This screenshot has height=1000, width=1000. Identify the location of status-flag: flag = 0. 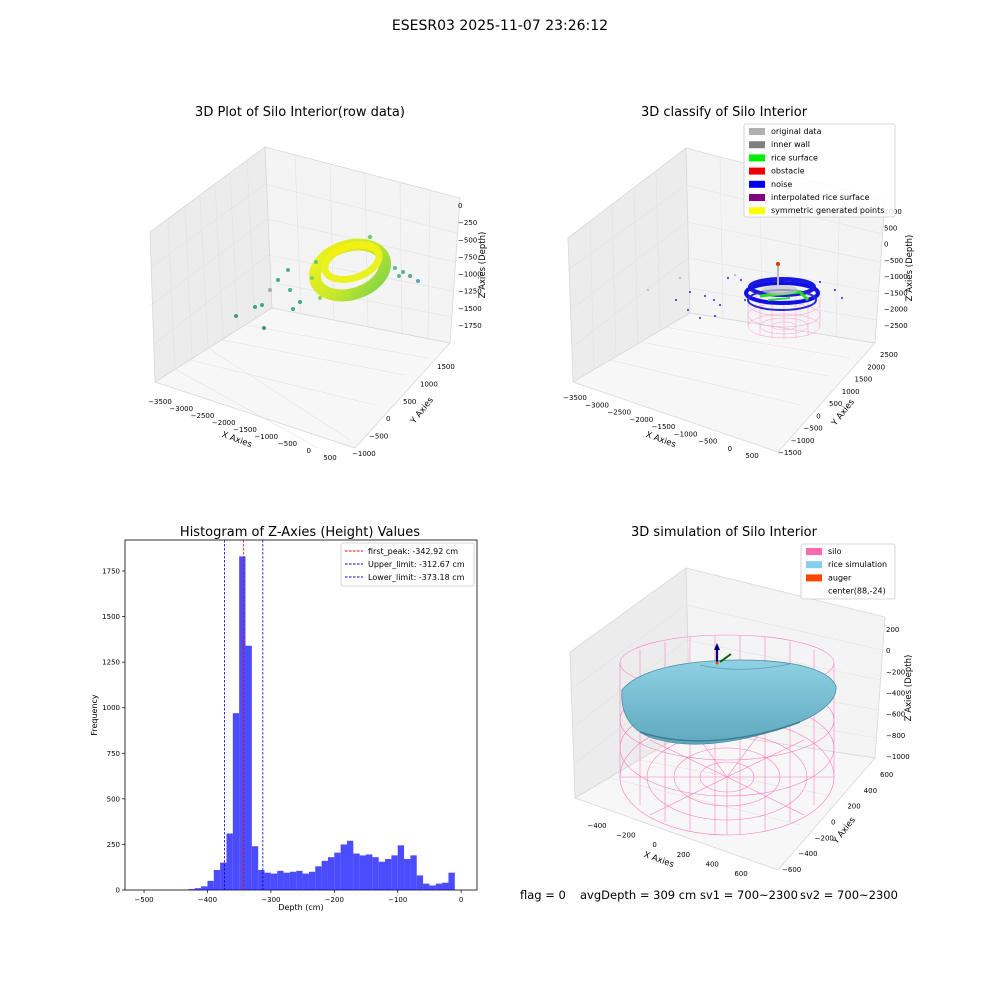
(543, 895).